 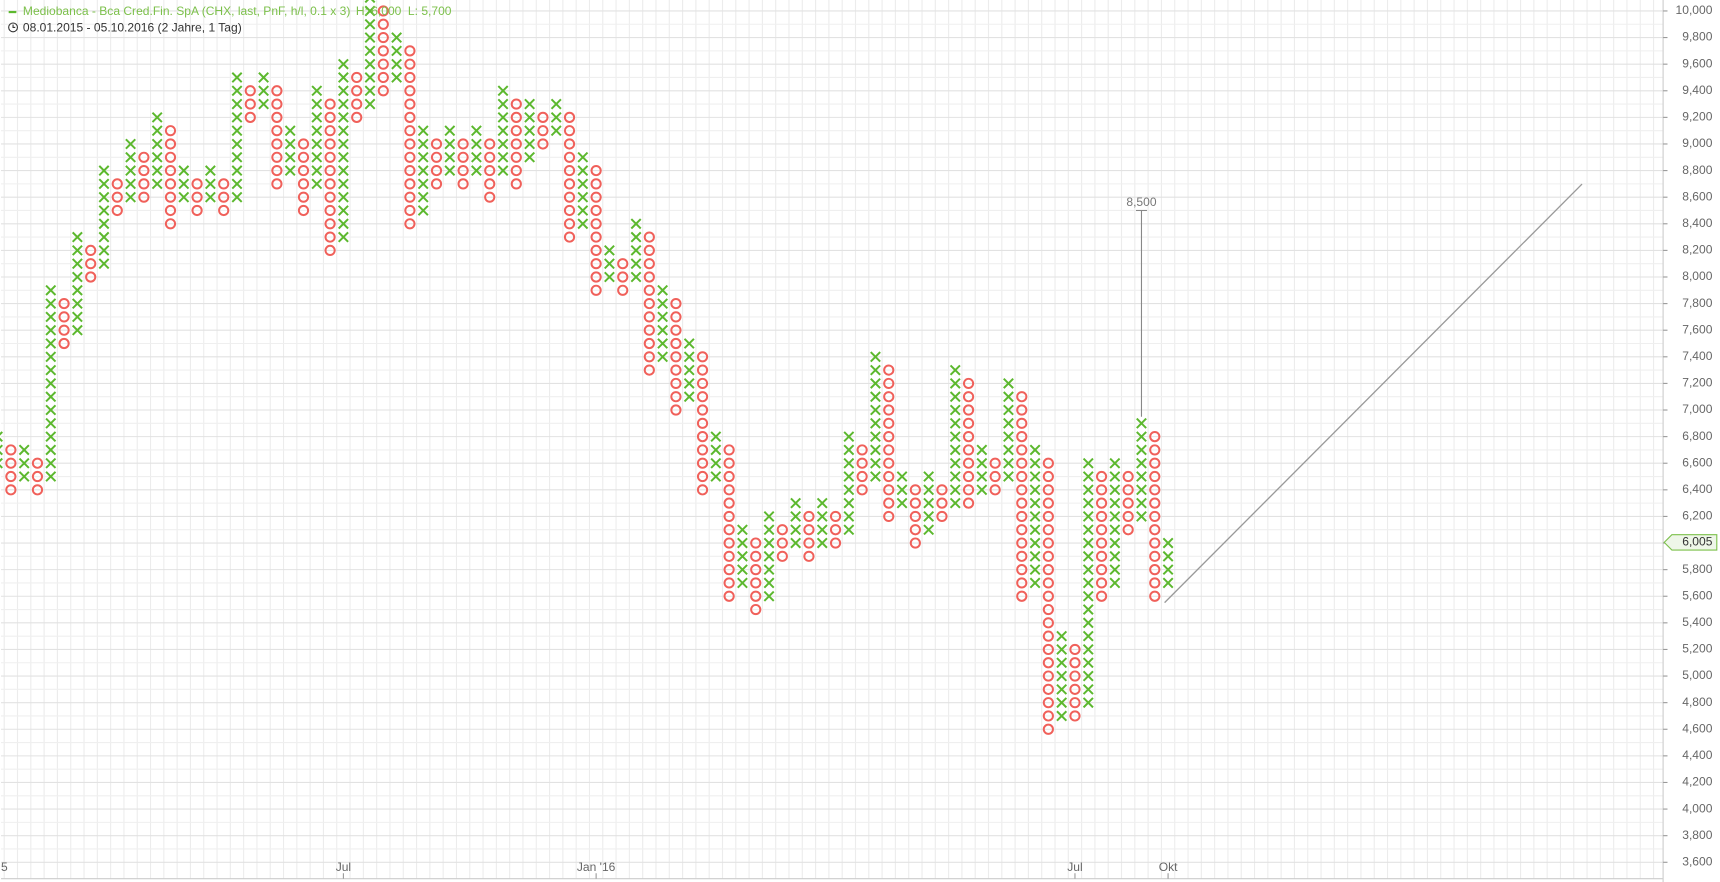 What do you see at coordinates (330, 177) in the screenshot?
I see `o-column` at bounding box center [330, 177].